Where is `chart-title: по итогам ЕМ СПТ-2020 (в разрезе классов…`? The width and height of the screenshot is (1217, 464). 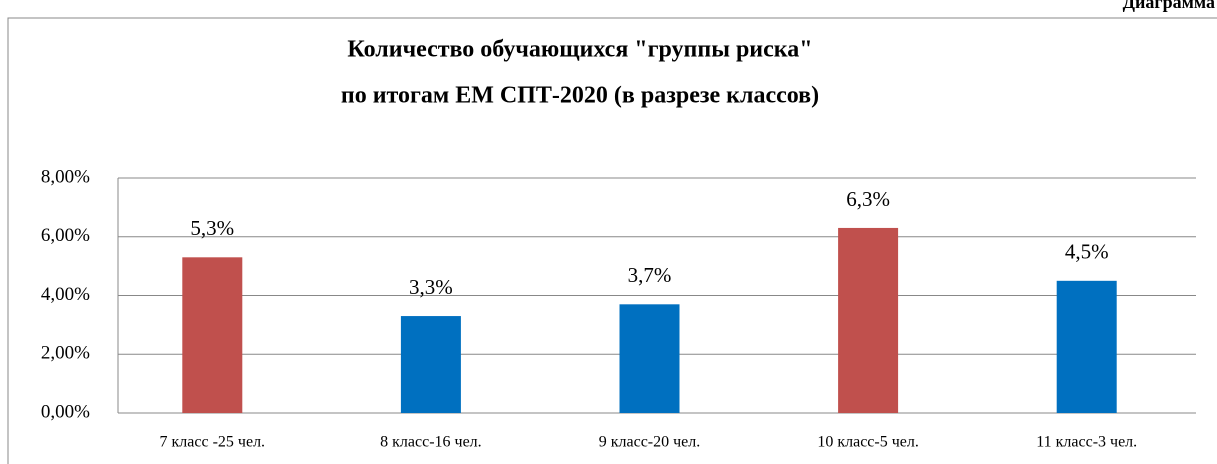
chart-title: по итогам ЕМ СПТ-2020 (в разрезе классов… is located at coordinates (580, 96).